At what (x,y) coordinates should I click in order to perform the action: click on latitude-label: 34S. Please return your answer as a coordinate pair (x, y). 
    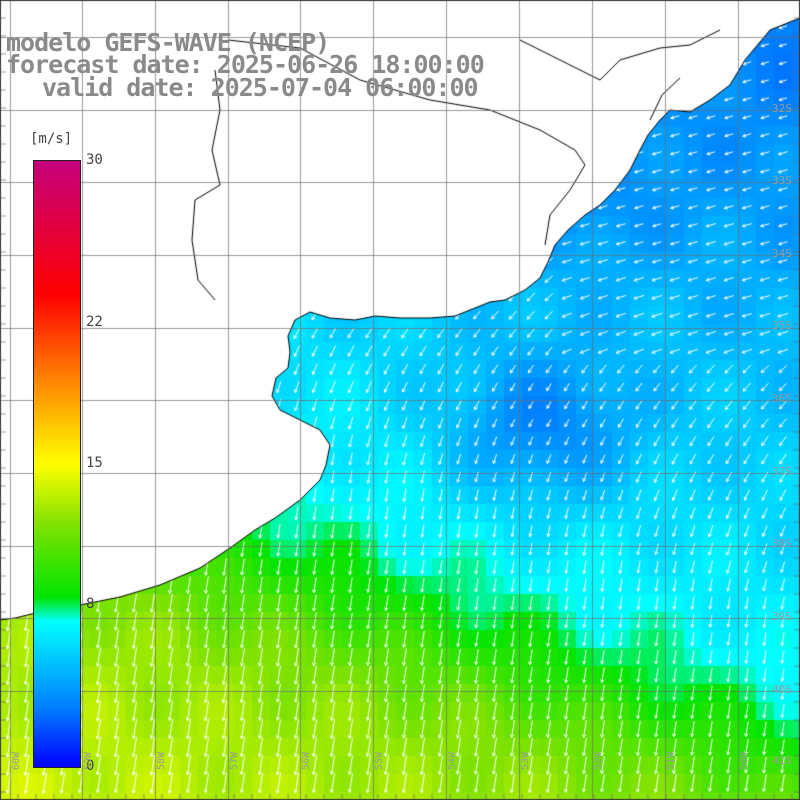
    Looking at the image, I should click on (782, 253).